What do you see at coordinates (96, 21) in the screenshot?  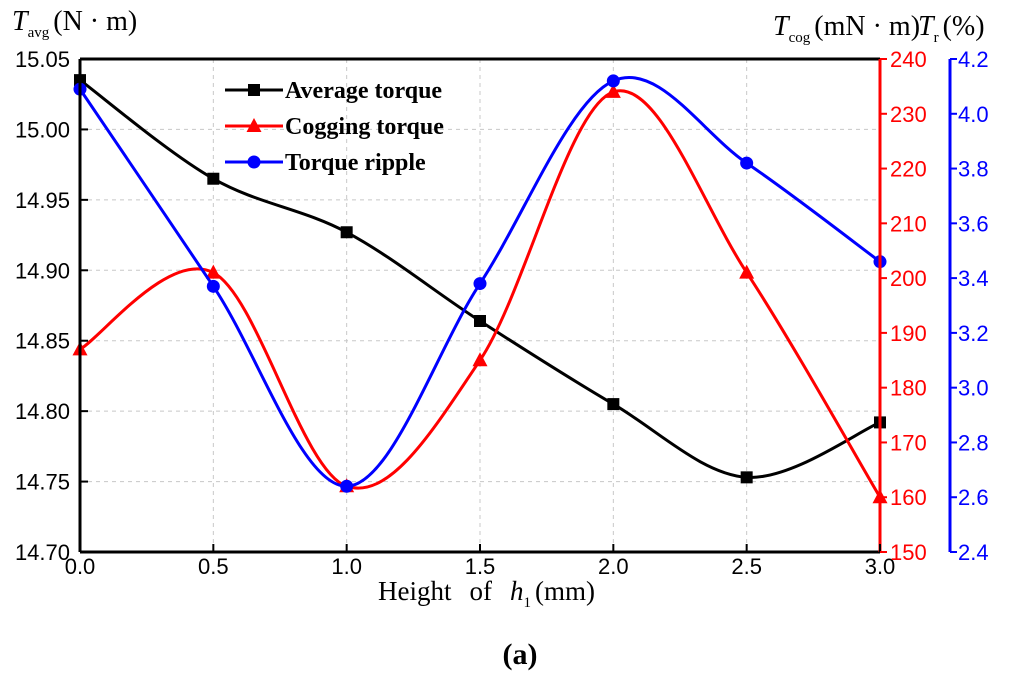 I see `axis-title-unit: N · m` at bounding box center [96, 21].